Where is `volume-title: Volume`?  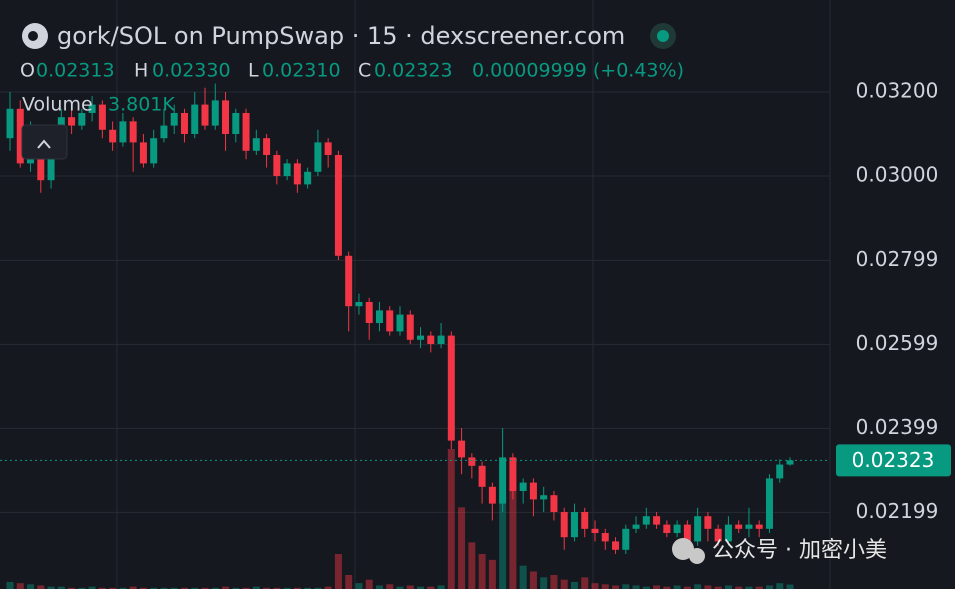 volume-title: Volume is located at coordinates (57, 105).